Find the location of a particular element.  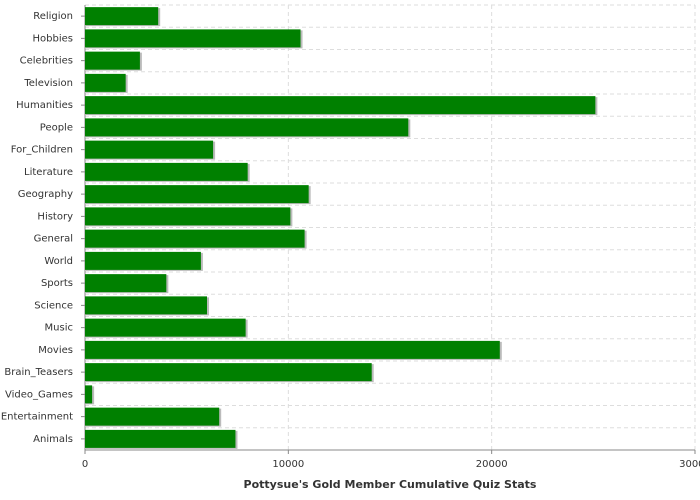

x-tick-label: 0 is located at coordinates (85, 464).